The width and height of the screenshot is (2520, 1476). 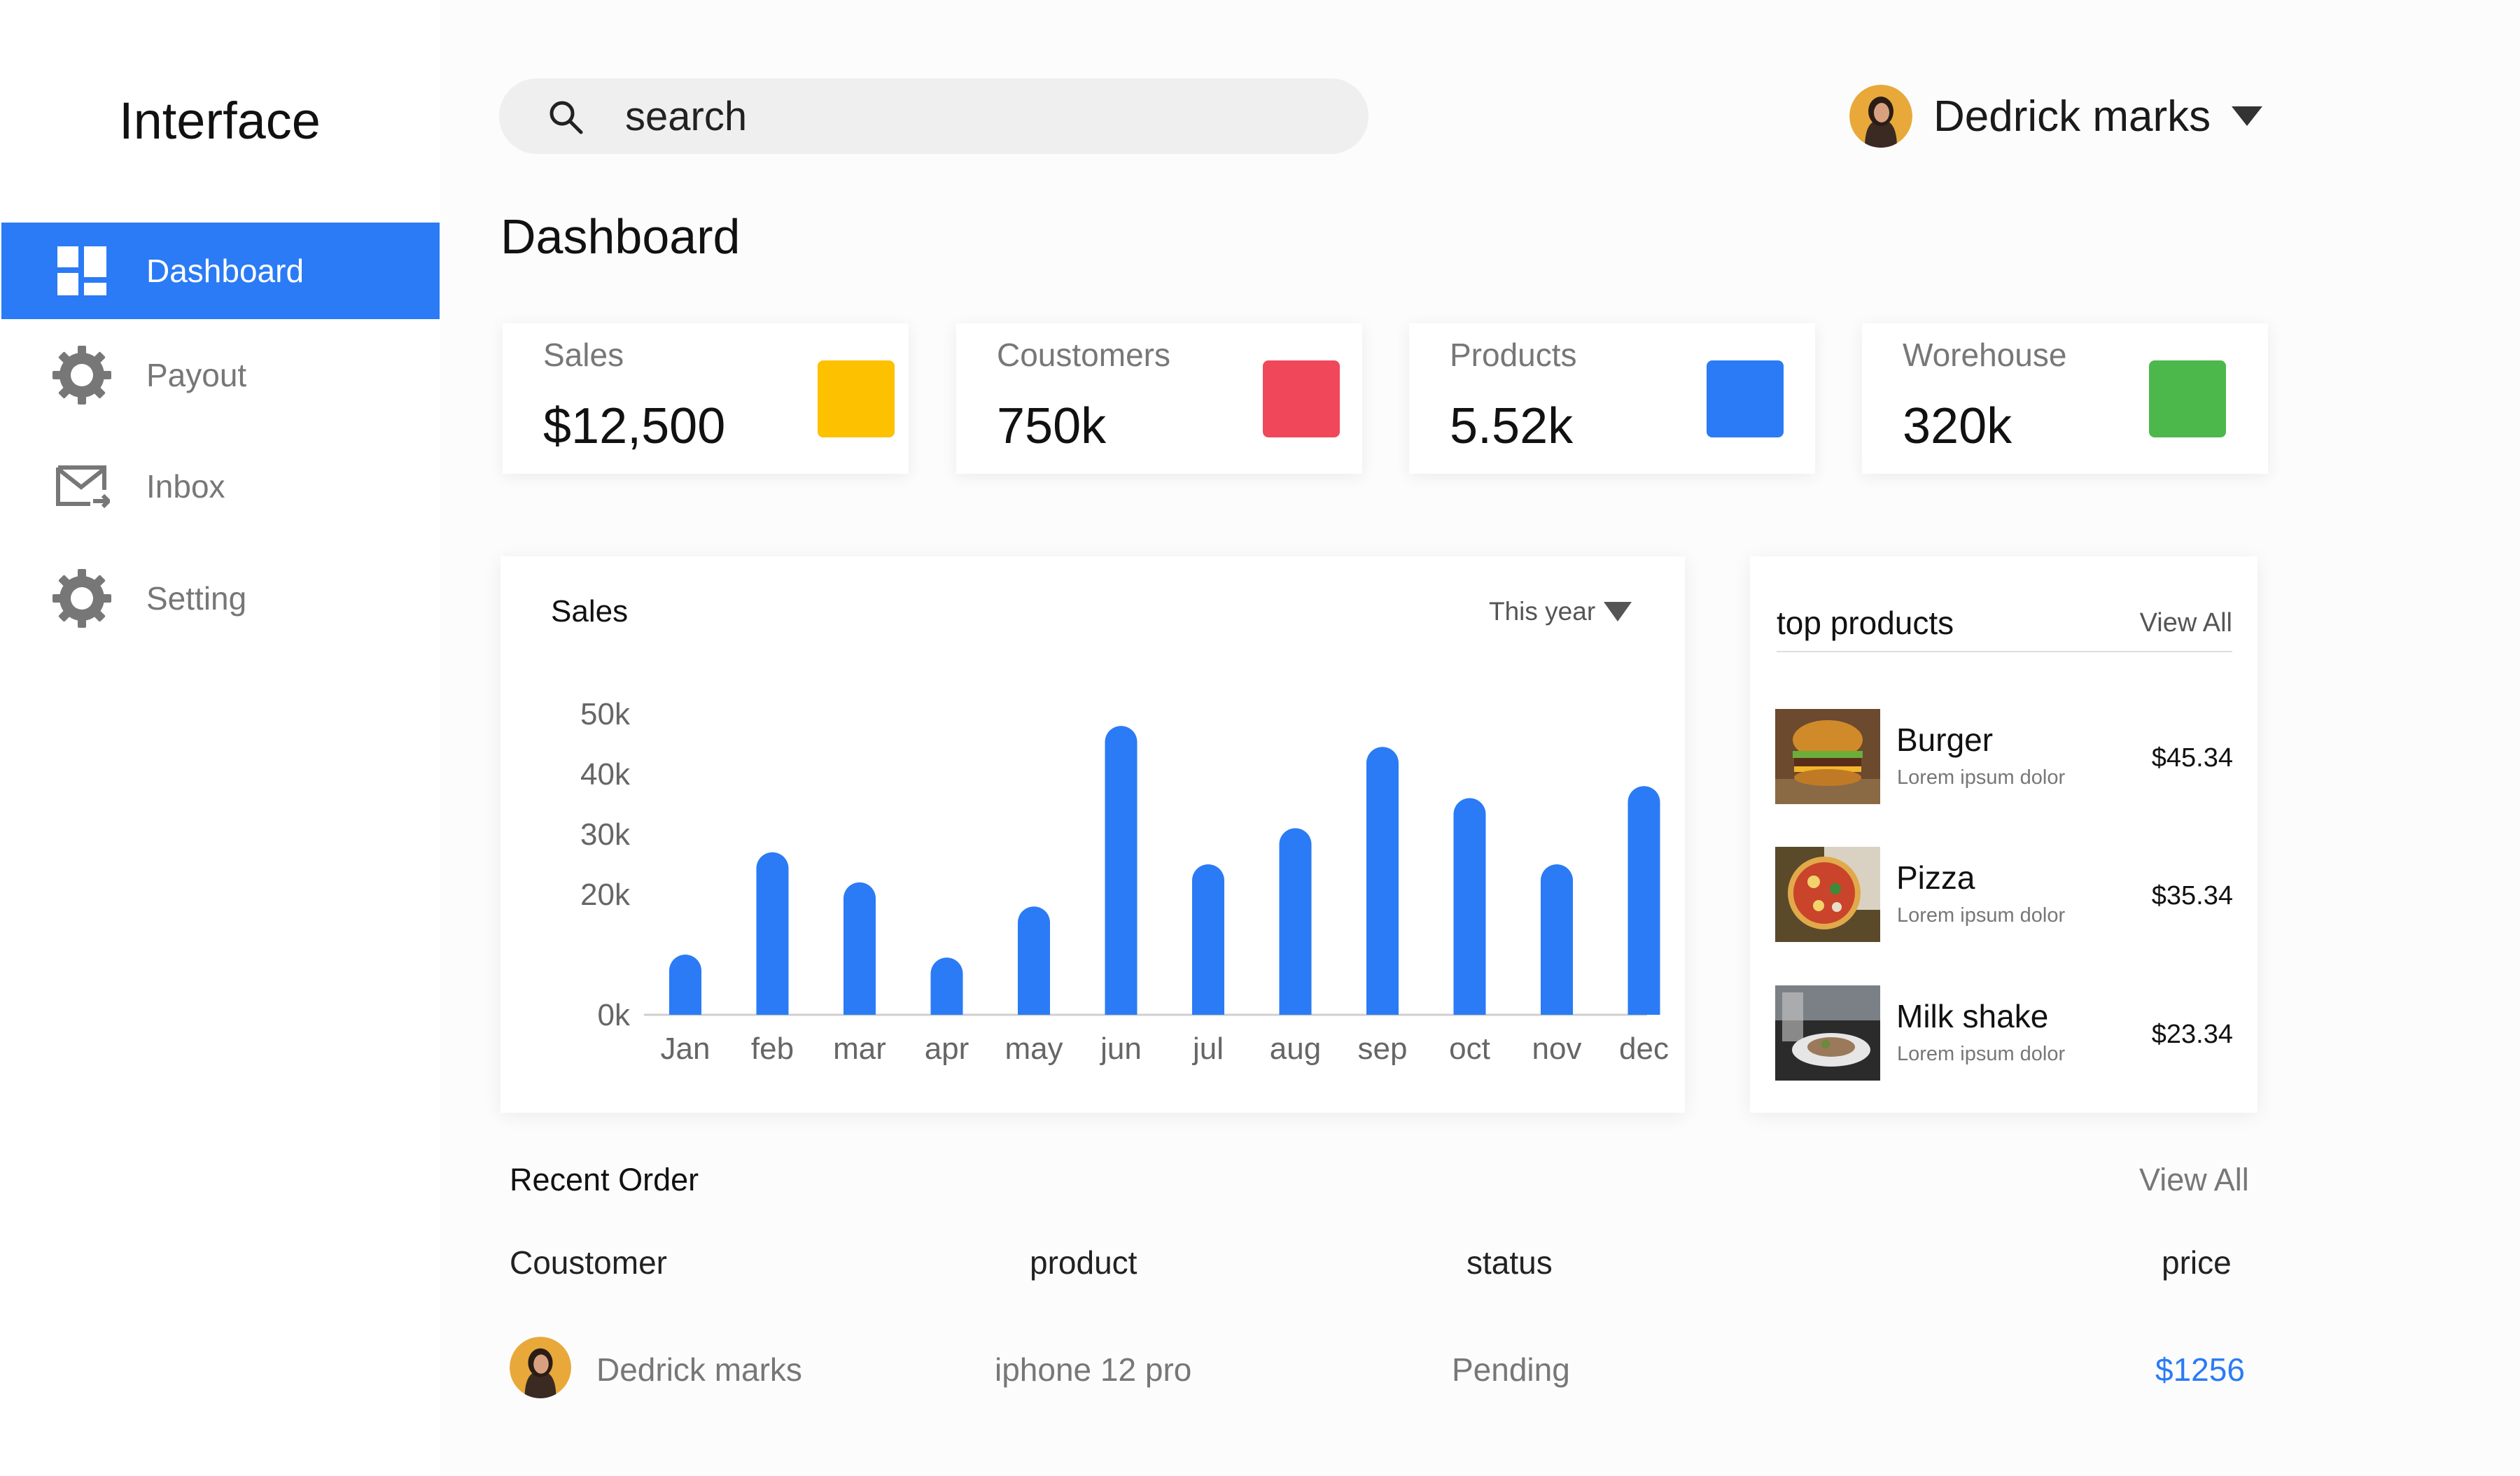 What do you see at coordinates (1083, 355) in the screenshot?
I see `stat-label: Coustomers` at bounding box center [1083, 355].